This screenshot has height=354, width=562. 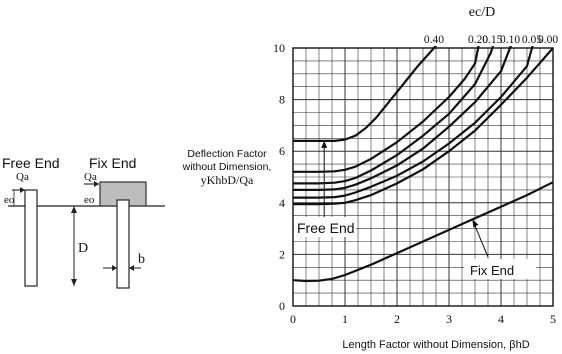 What do you see at coordinates (74, 209) in the screenshot?
I see `depth-arrow-top` at bounding box center [74, 209].